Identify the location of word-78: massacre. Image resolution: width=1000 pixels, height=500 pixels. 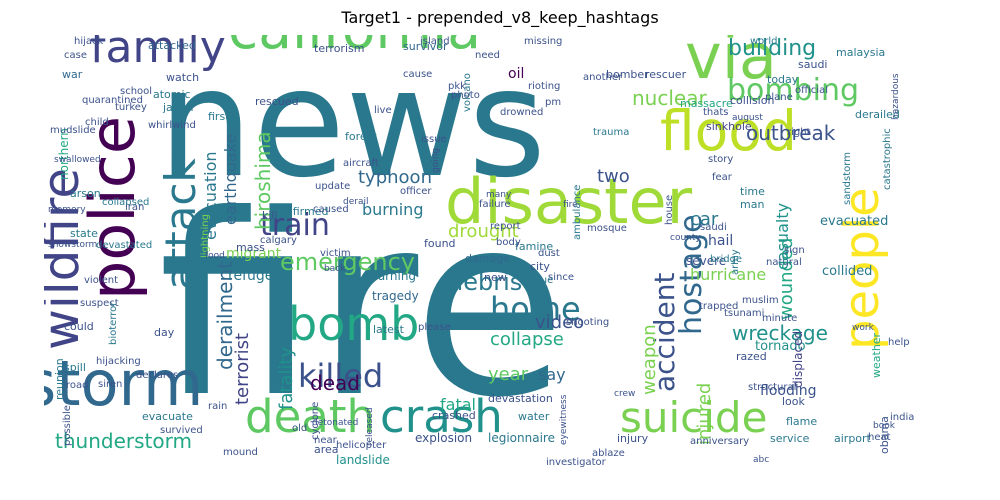
(706, 103).